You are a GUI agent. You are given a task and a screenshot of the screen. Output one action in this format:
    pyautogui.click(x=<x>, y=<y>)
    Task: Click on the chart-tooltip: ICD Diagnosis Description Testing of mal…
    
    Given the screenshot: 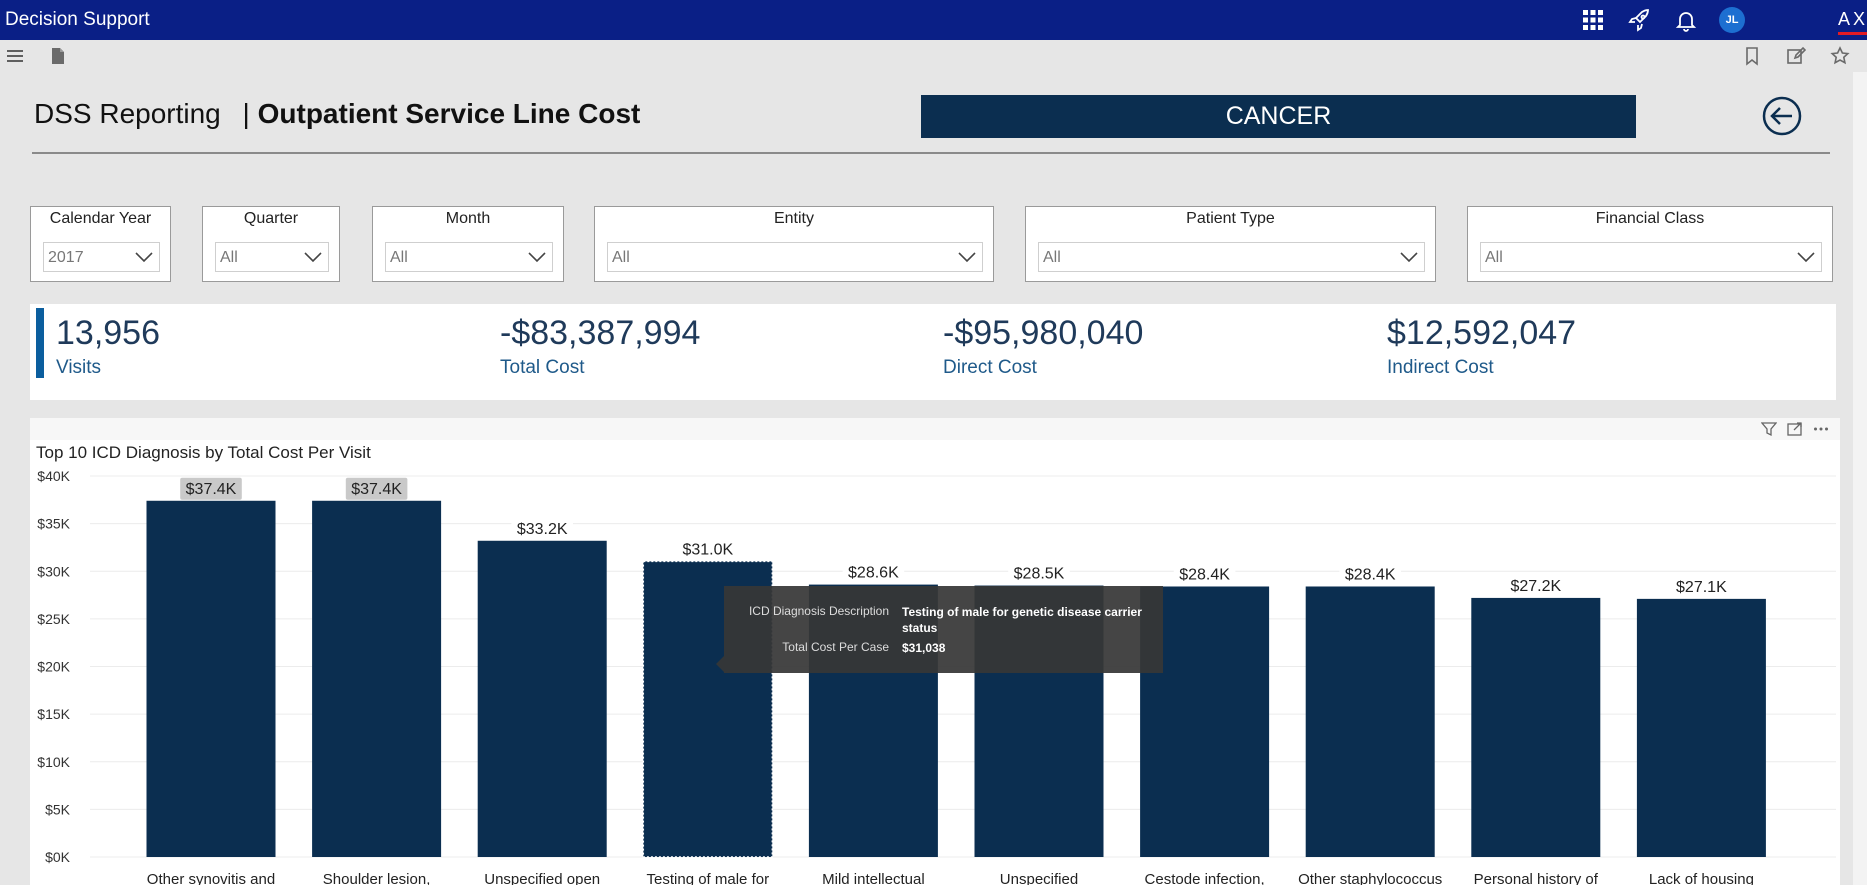 What is the action you would take?
    pyautogui.click(x=939, y=629)
    